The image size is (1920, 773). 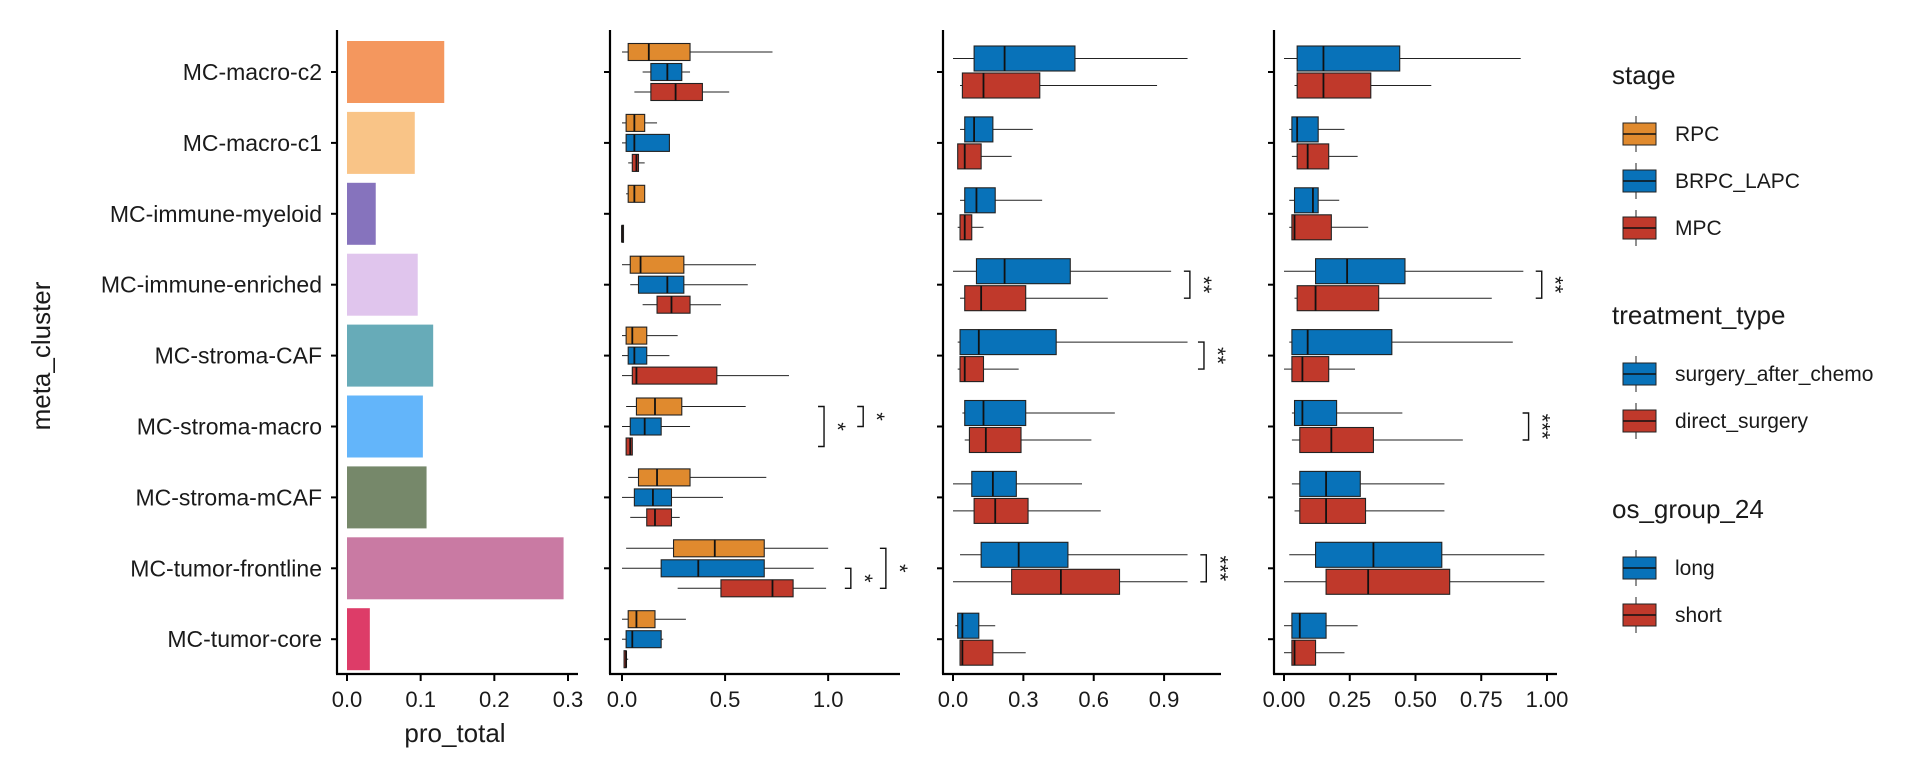 I want to click on legend-label: surgery_after_chemo, so click(x=1774, y=374).